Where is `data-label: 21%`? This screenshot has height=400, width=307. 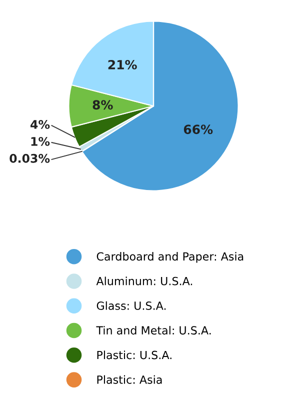 data-label: 21% is located at coordinates (122, 65).